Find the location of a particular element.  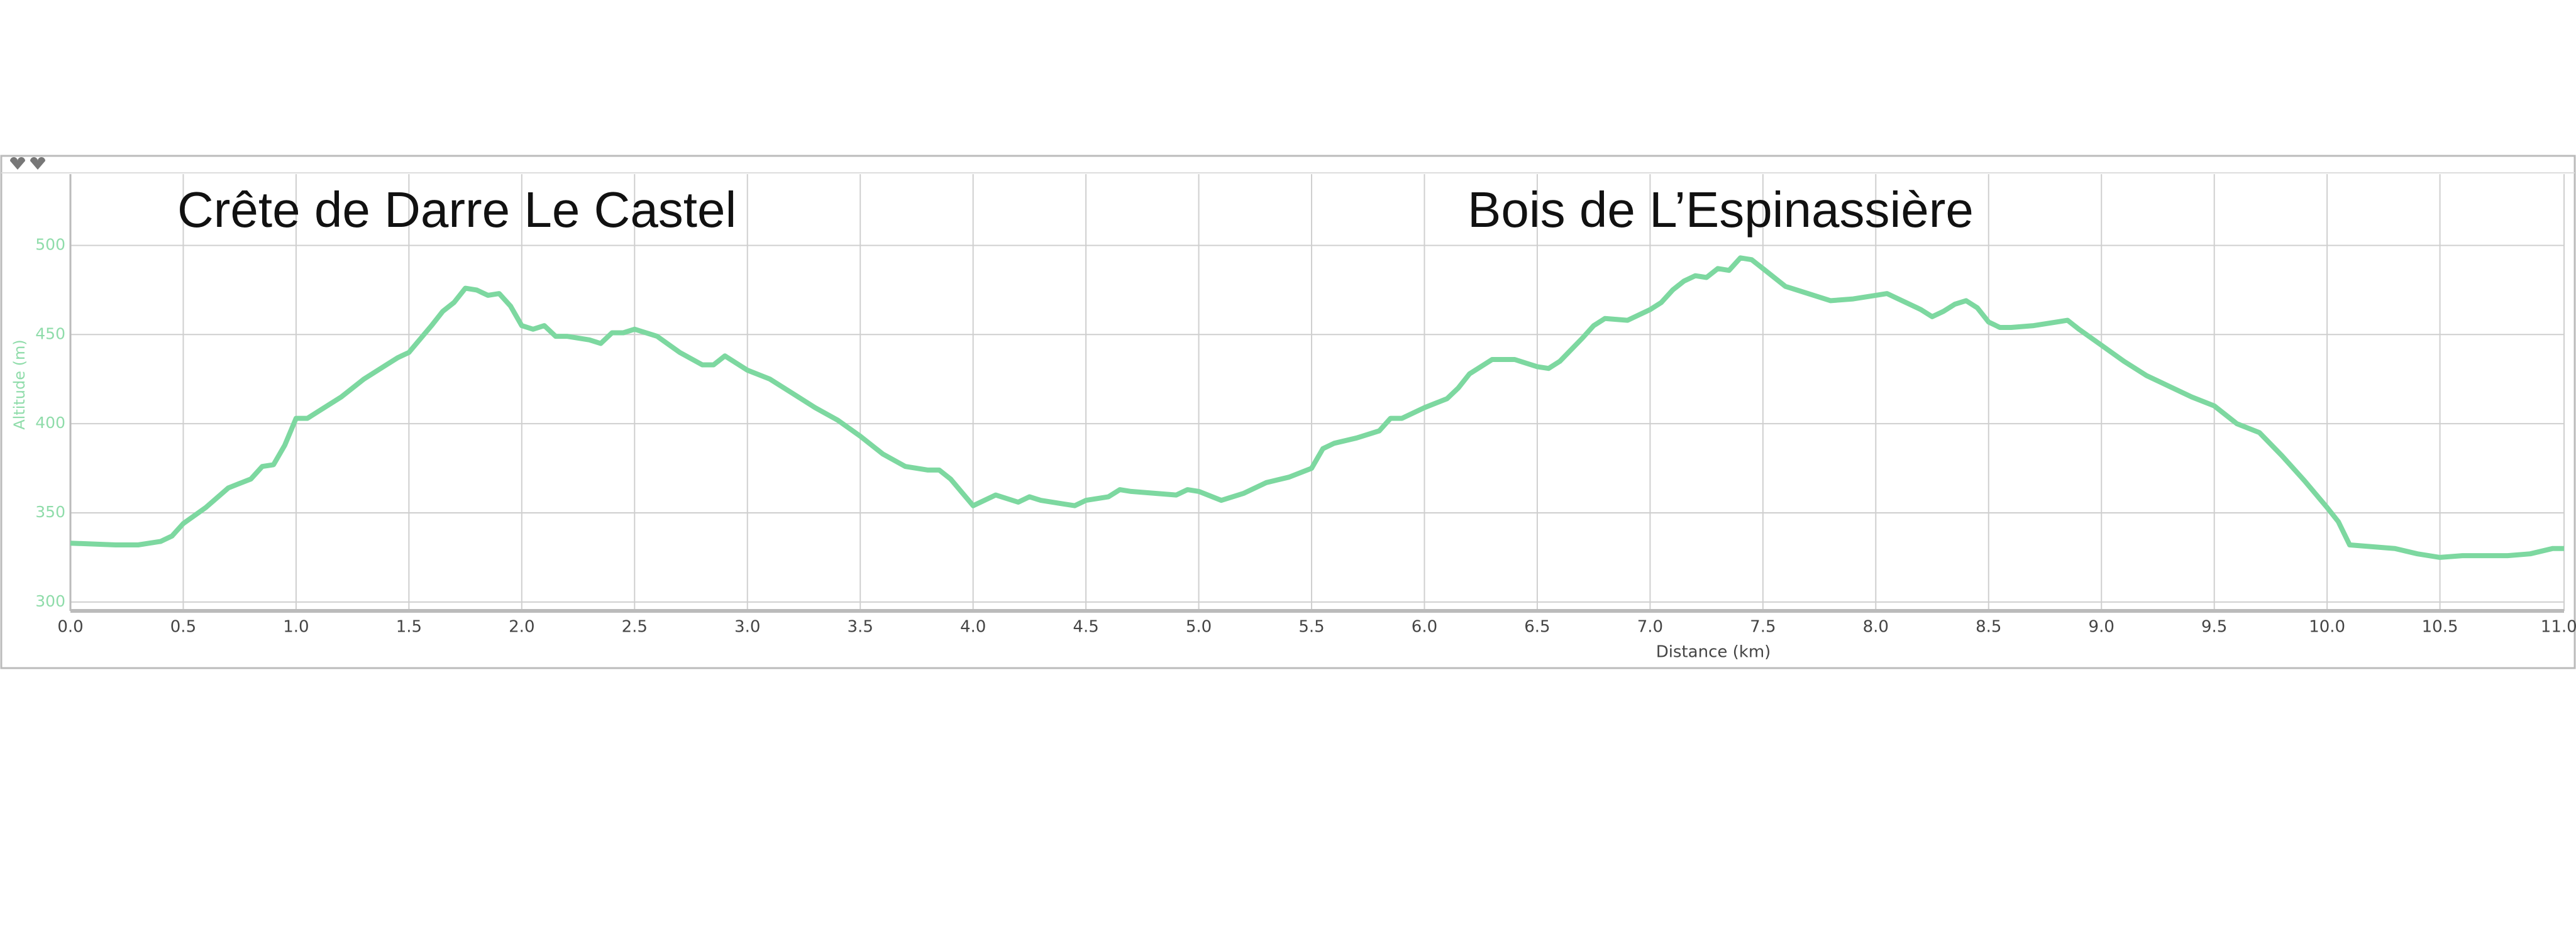

y-tick-label: 300 is located at coordinates (50, 601).